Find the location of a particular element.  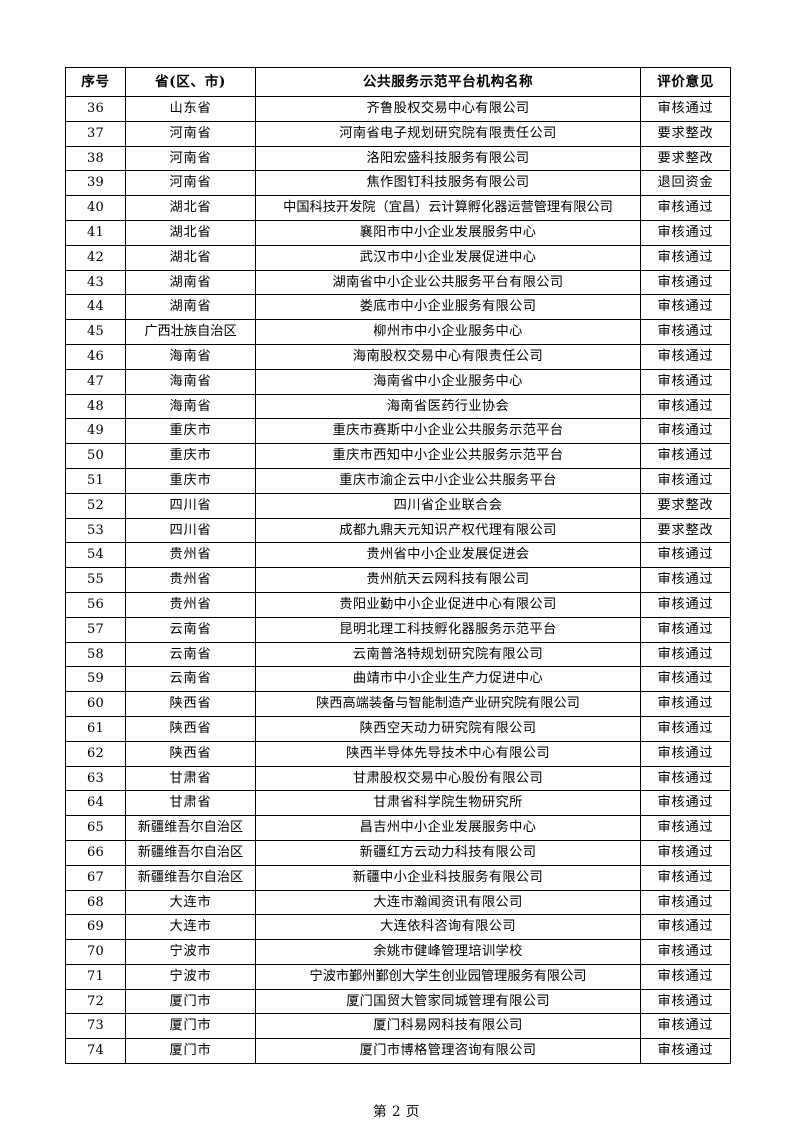

cell-sequence: 41 is located at coordinates (95, 232).